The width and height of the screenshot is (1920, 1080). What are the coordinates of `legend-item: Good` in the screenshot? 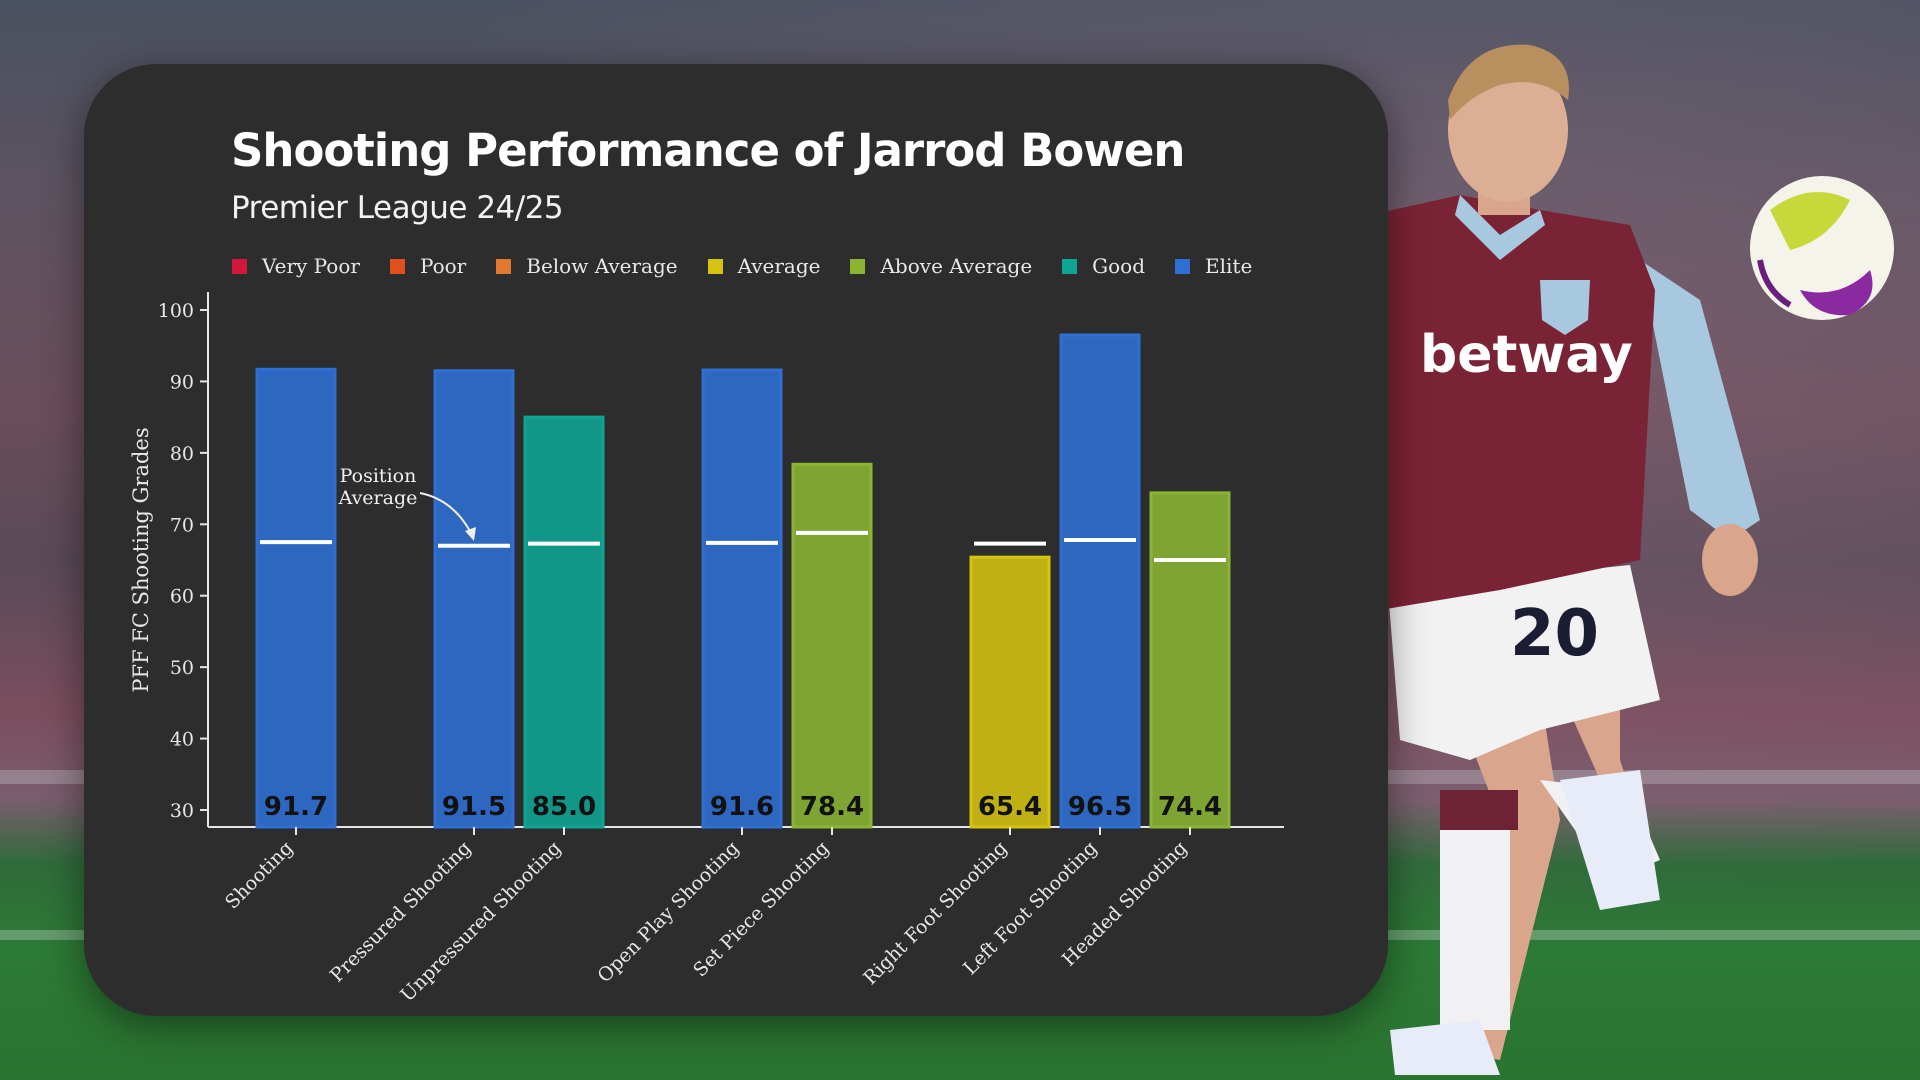 It's located at (1103, 266).